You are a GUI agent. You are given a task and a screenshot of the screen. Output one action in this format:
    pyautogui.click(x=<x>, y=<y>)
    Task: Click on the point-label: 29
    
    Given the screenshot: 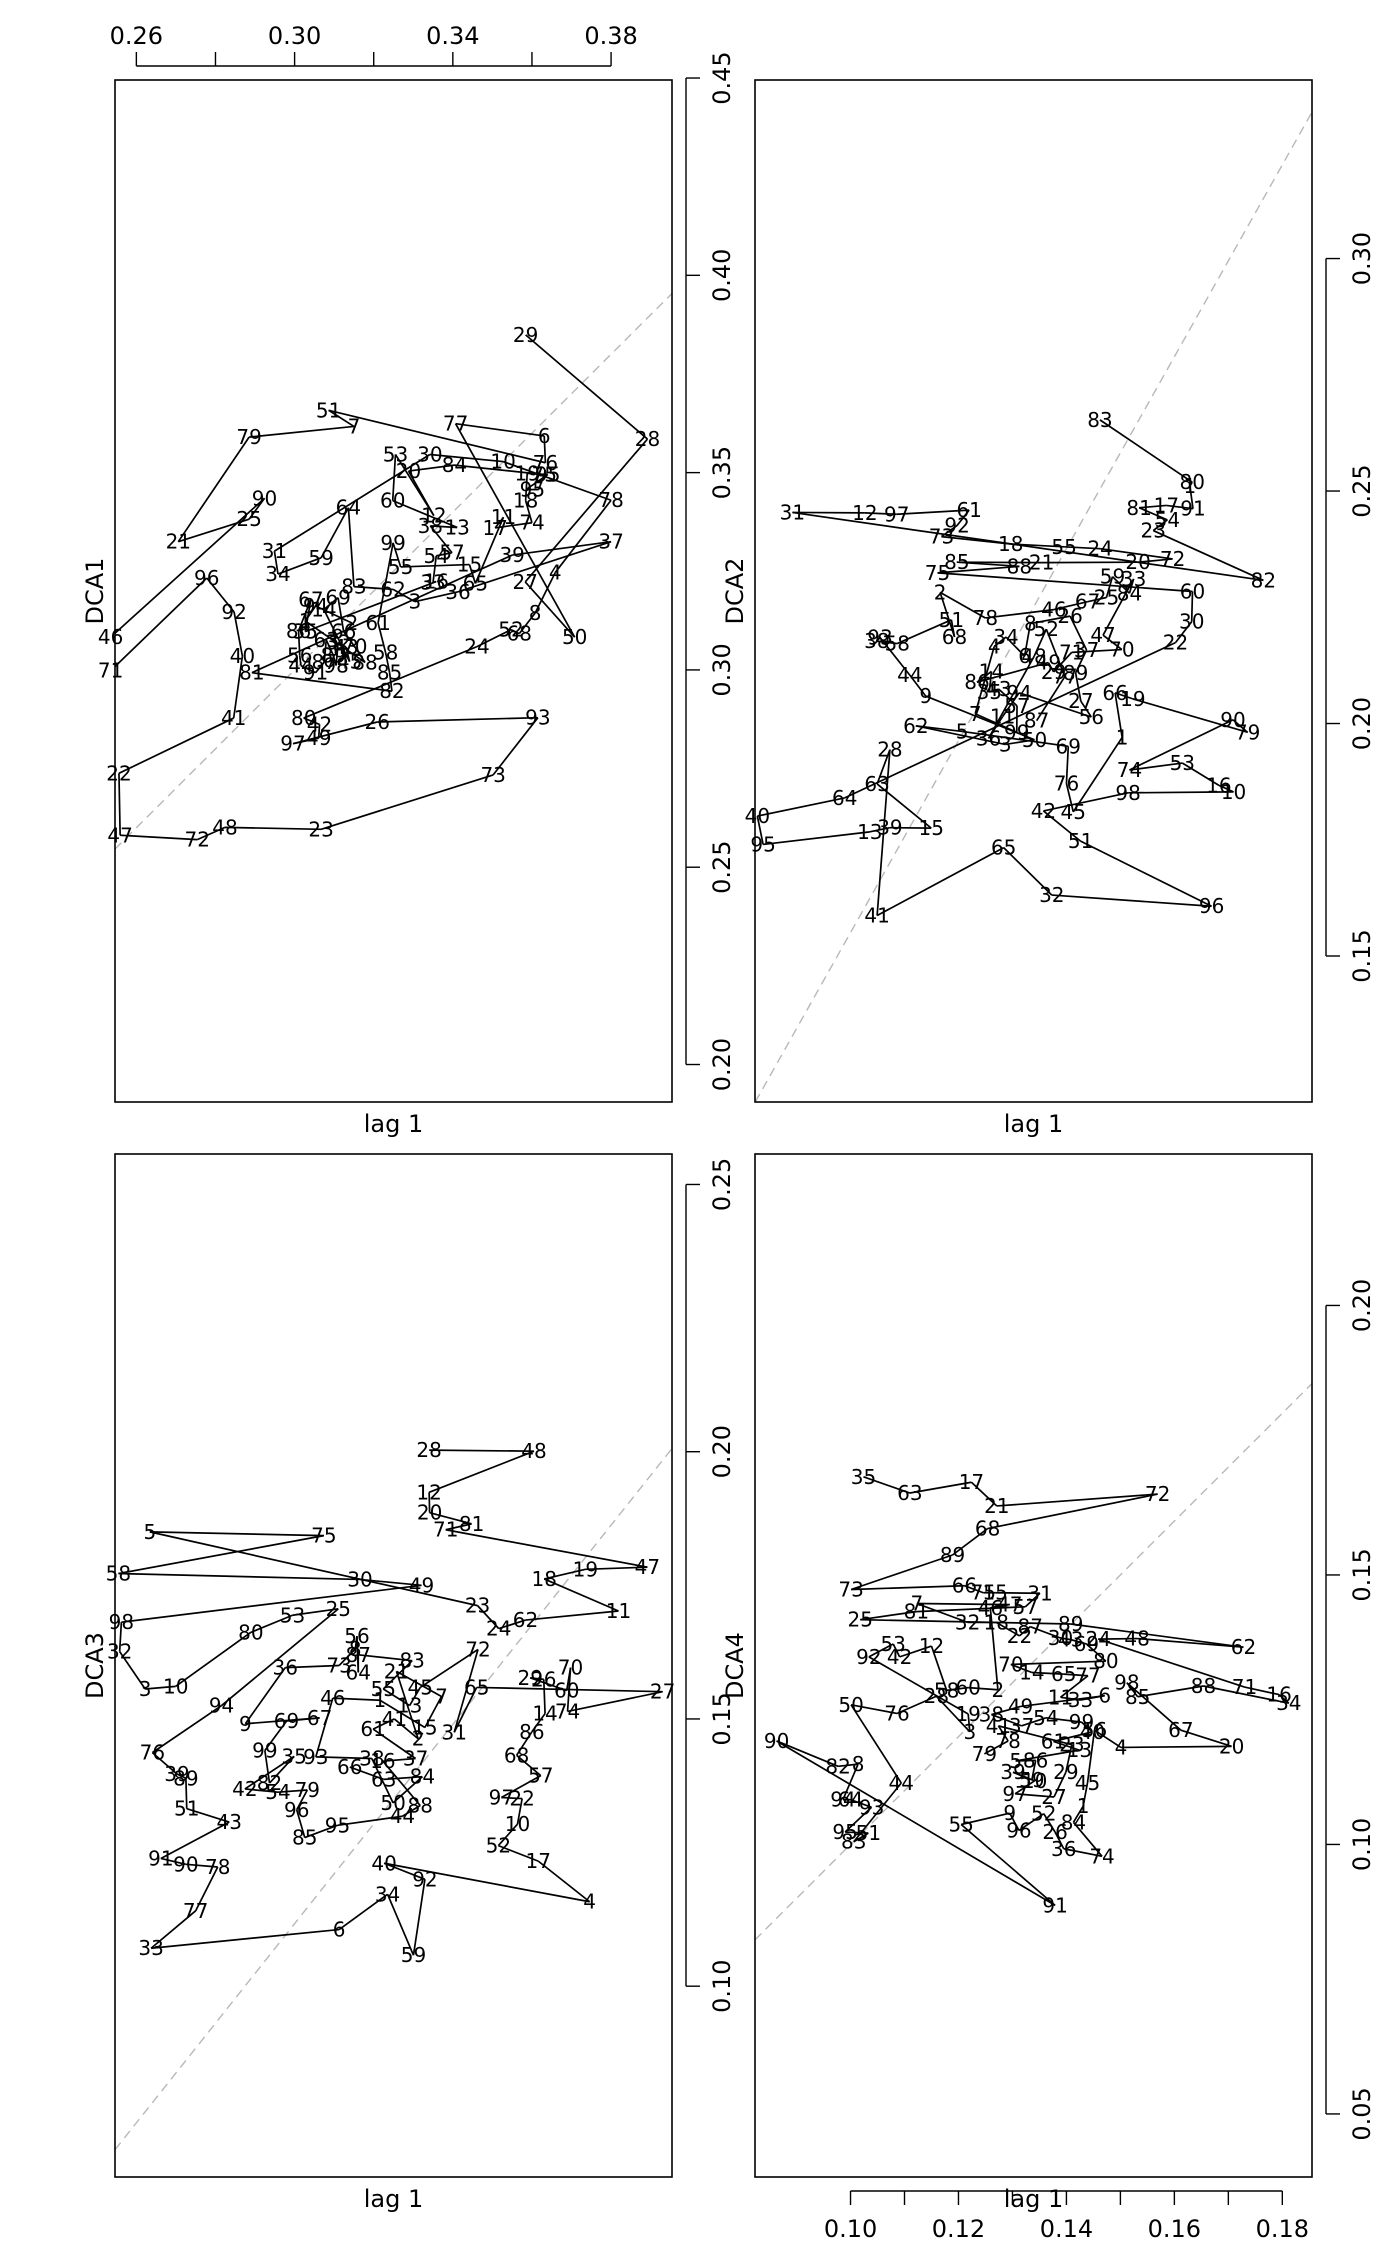 What is the action you would take?
    pyautogui.click(x=1053, y=672)
    